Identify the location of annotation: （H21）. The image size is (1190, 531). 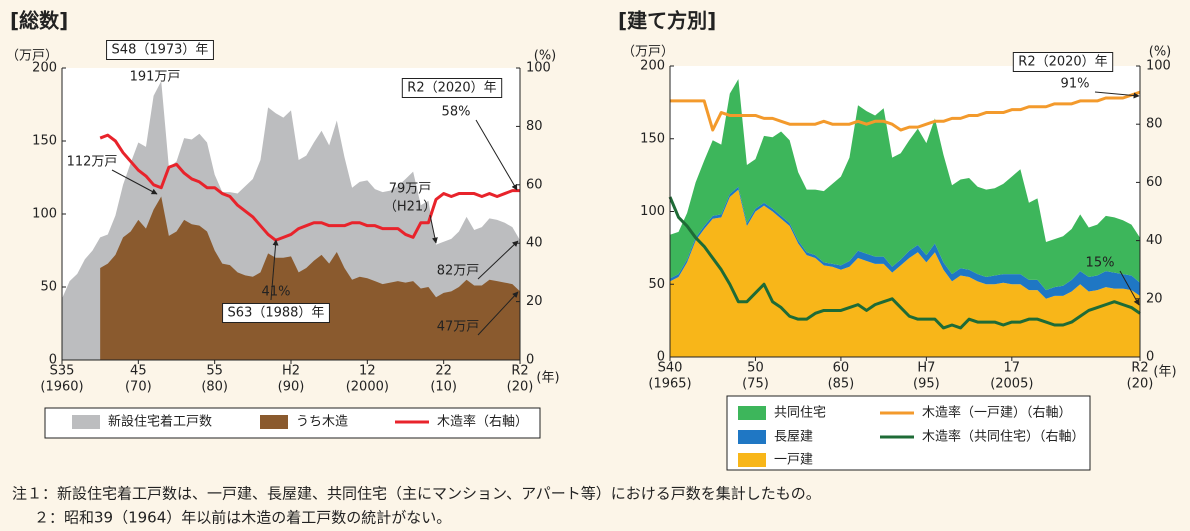
(410, 207).